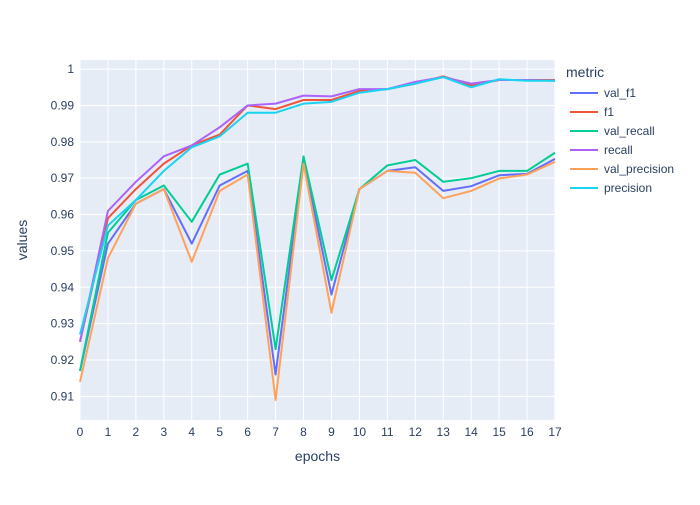 This screenshot has width=700, height=505. What do you see at coordinates (639, 169) in the screenshot?
I see `legend-label: val_precision` at bounding box center [639, 169].